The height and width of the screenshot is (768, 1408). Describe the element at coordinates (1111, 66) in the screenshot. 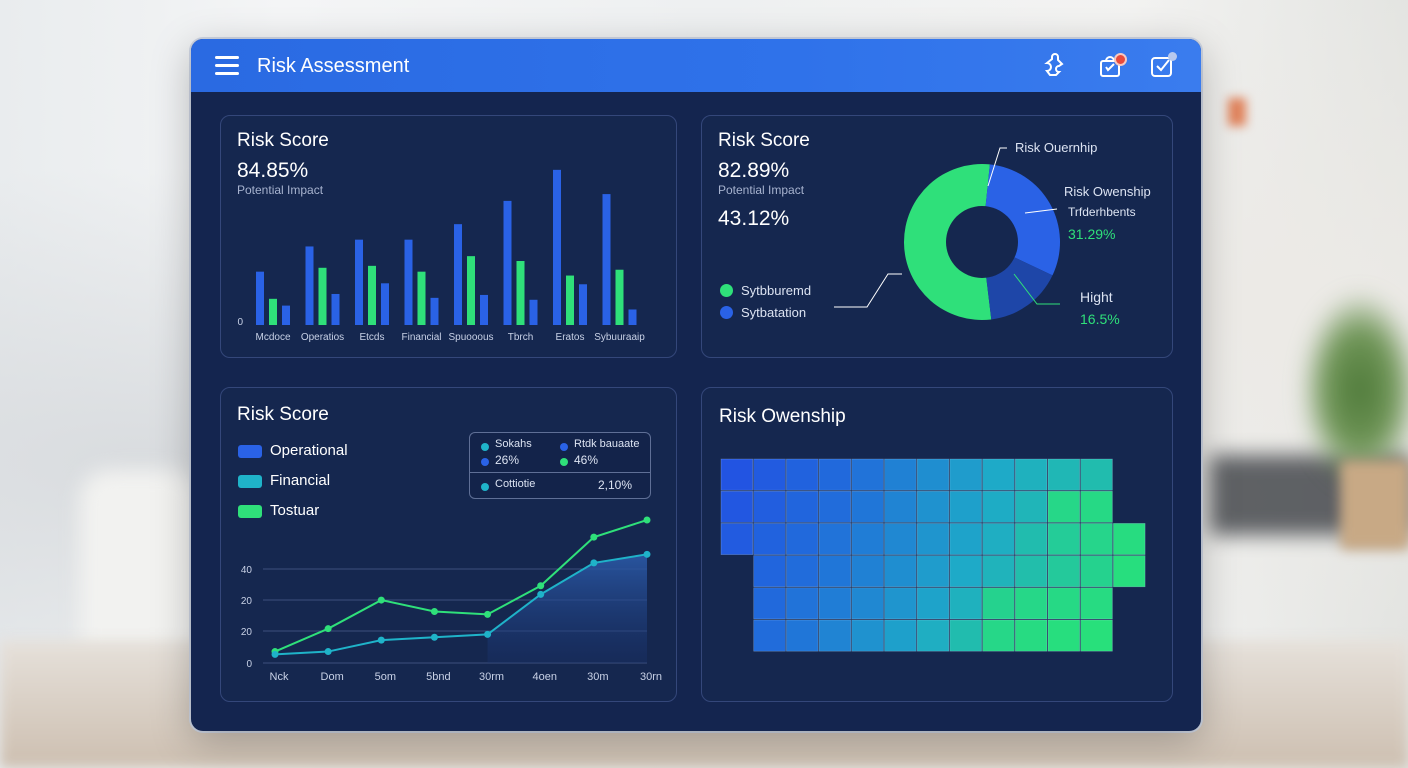

I see `bag-icon` at that location.